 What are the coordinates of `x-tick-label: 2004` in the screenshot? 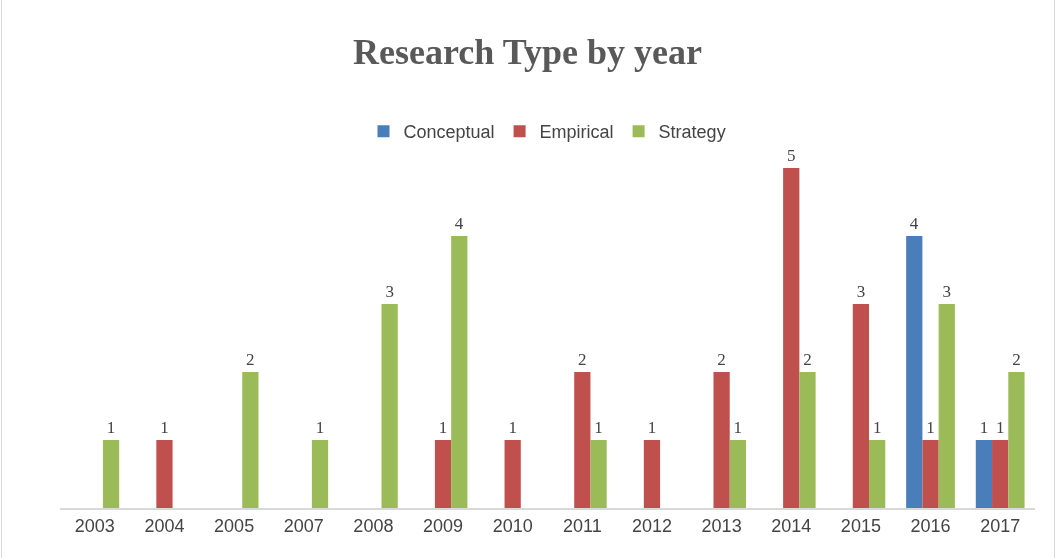 It's located at (164, 525).